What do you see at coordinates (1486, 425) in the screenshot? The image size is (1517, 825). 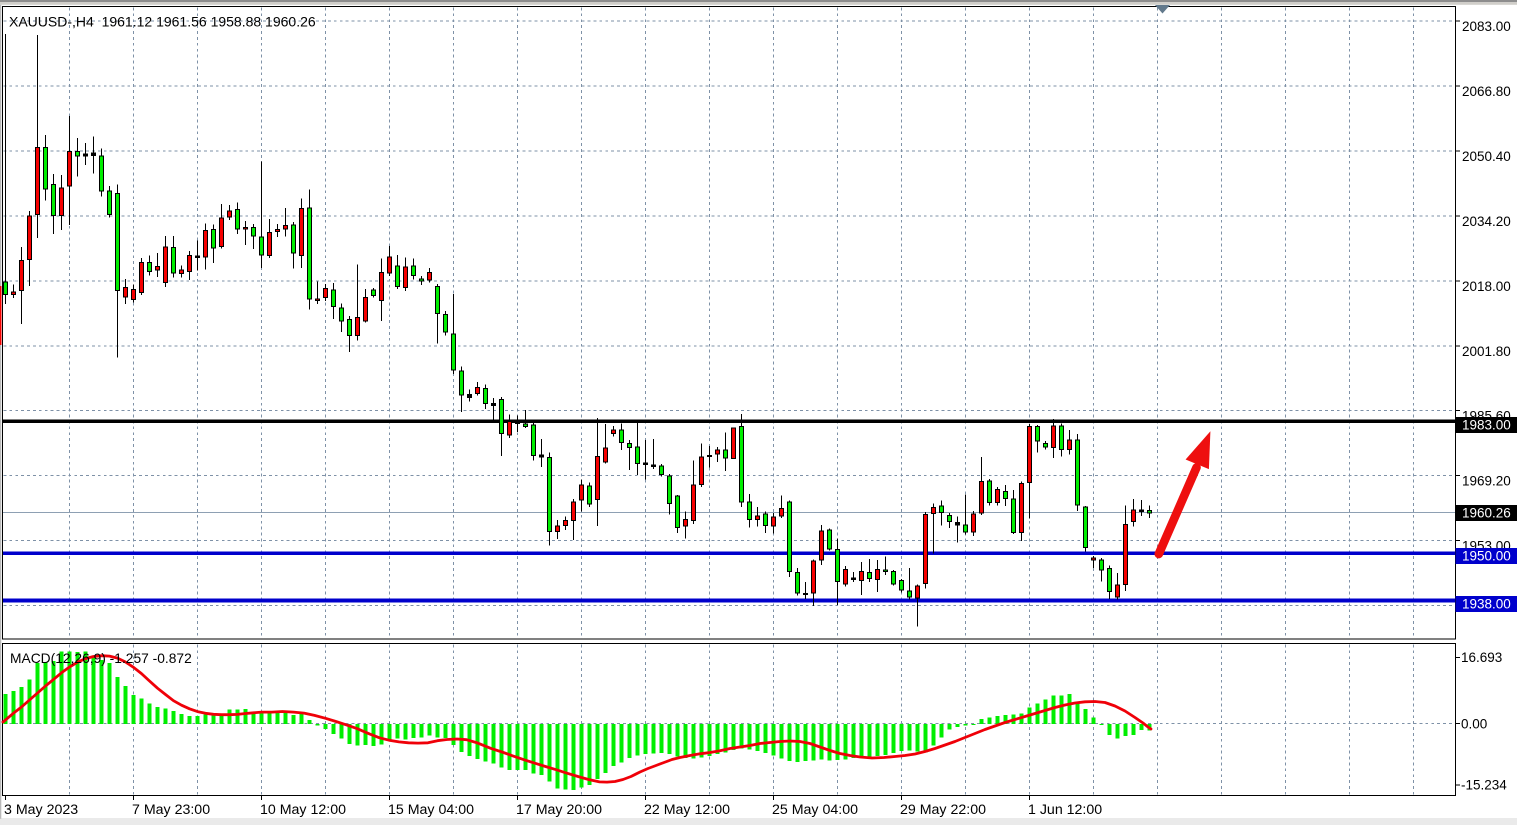 I see `svg-text: 1983.00` at bounding box center [1486, 425].